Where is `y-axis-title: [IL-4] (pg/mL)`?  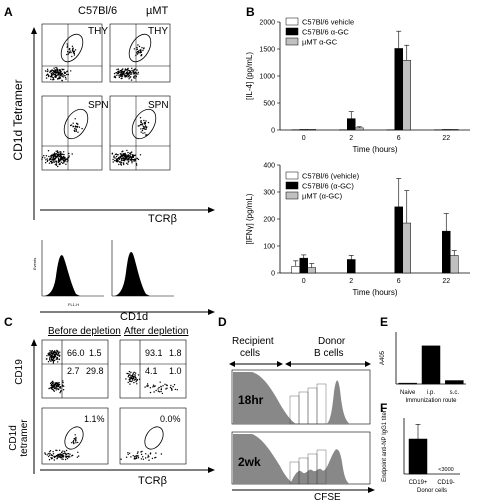 y-axis-title: [IL-4] (pg/mL) is located at coordinates (249, 76).